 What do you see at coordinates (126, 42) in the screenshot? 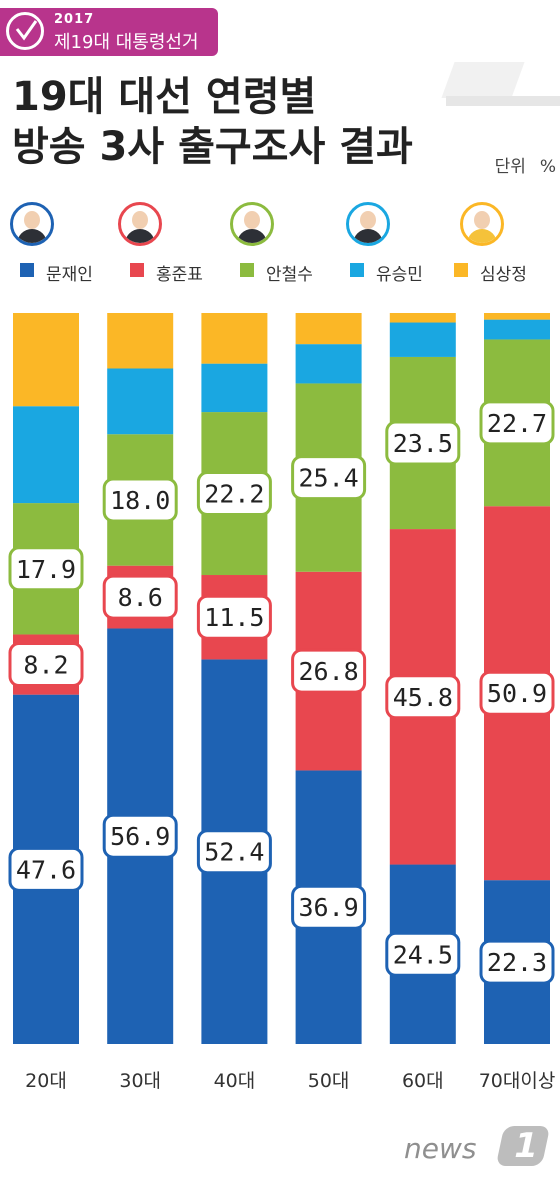
I see `badge-event-text: 제19대 대통령선거` at bounding box center [126, 42].